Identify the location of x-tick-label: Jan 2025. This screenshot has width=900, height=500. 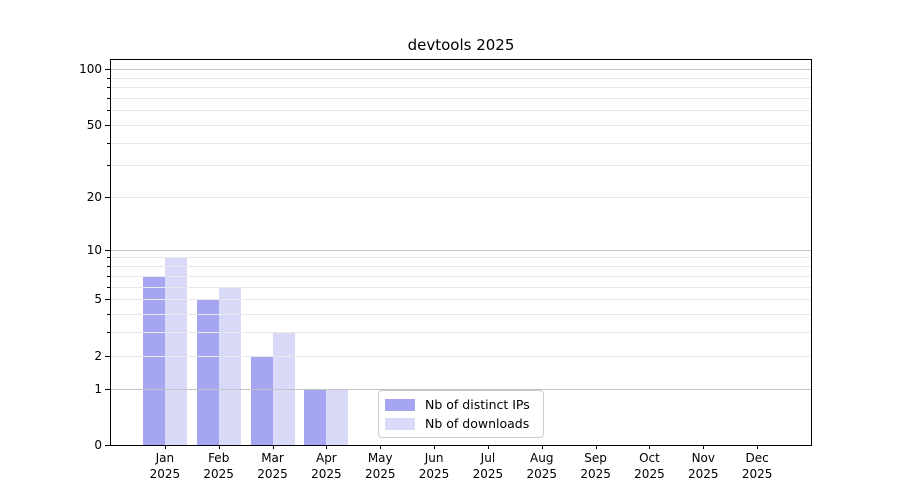
(165, 466).